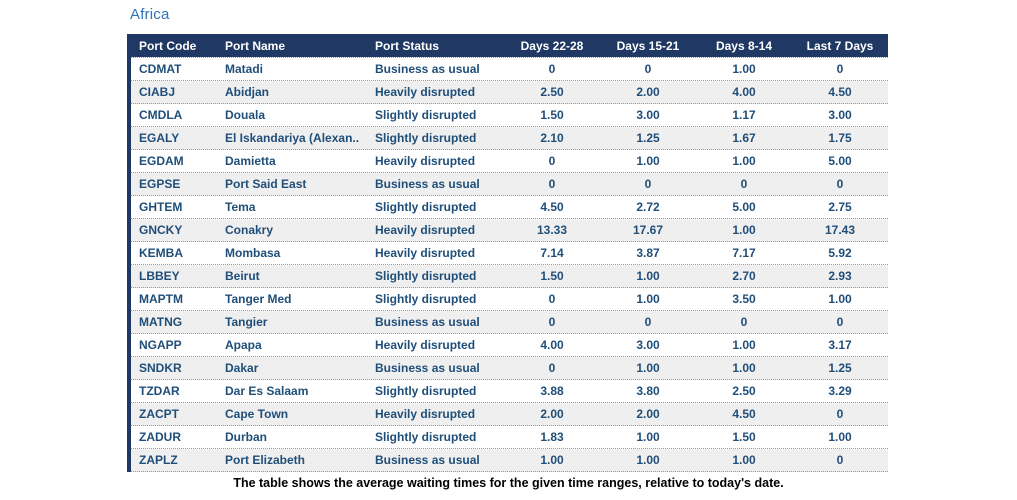 The width and height of the screenshot is (1017, 500). What do you see at coordinates (160, 437) in the screenshot?
I see `port-code-cell: ZADUR` at bounding box center [160, 437].